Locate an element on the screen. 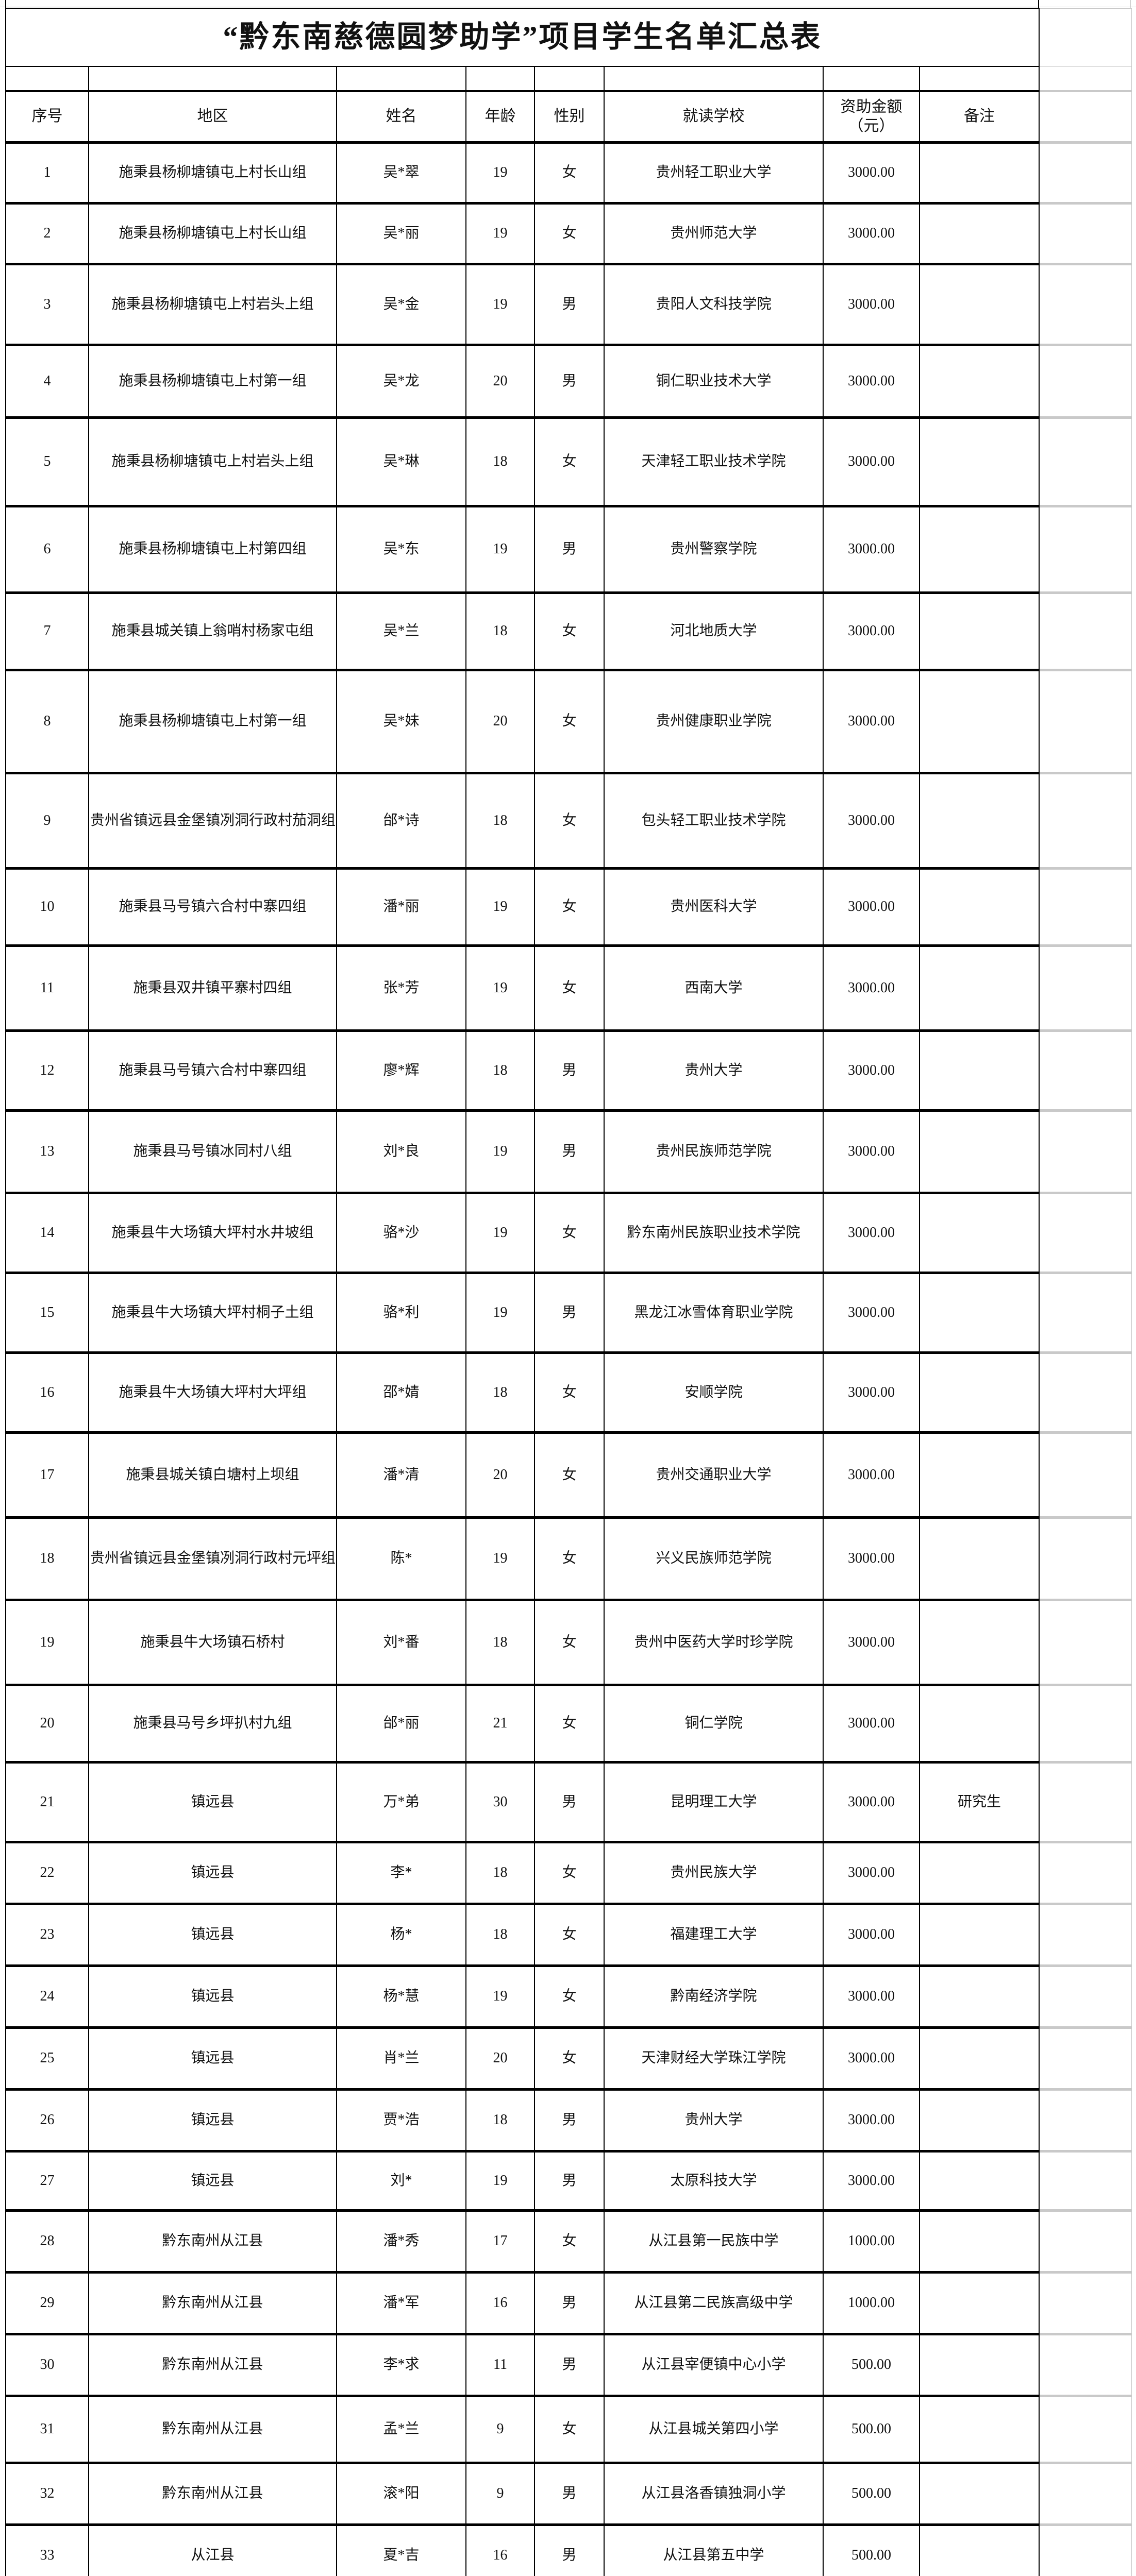 This screenshot has width=1136, height=2576. cell-region: 施秉县杨柳塘镇屯上村岩头上组 is located at coordinates (212, 304).